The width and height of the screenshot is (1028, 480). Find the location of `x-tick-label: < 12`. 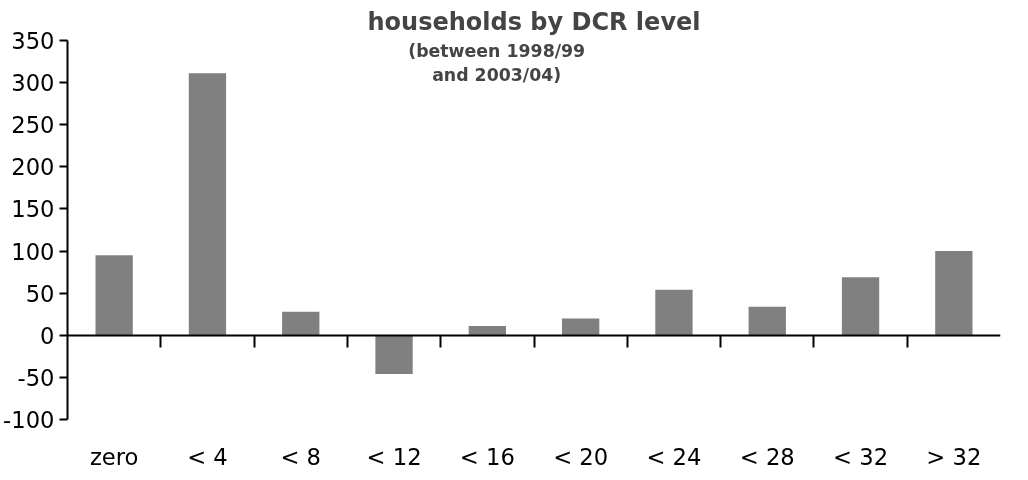

x-tick-label: < 12 is located at coordinates (394, 456).